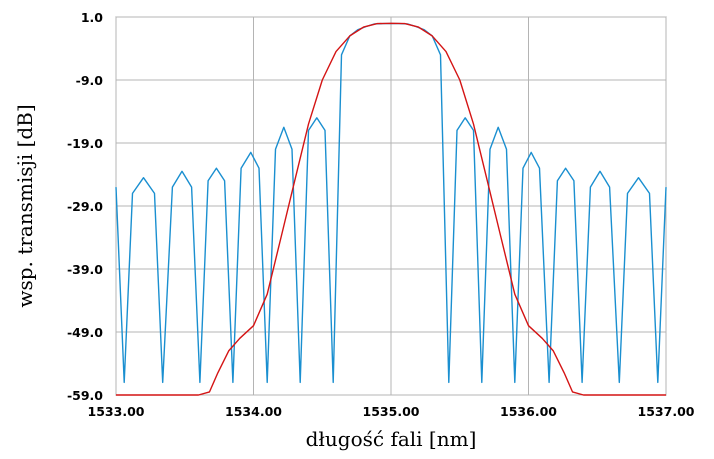 This screenshot has height=459, width=714. I want to click on x-tick-label: 1537.00, so click(666, 411).